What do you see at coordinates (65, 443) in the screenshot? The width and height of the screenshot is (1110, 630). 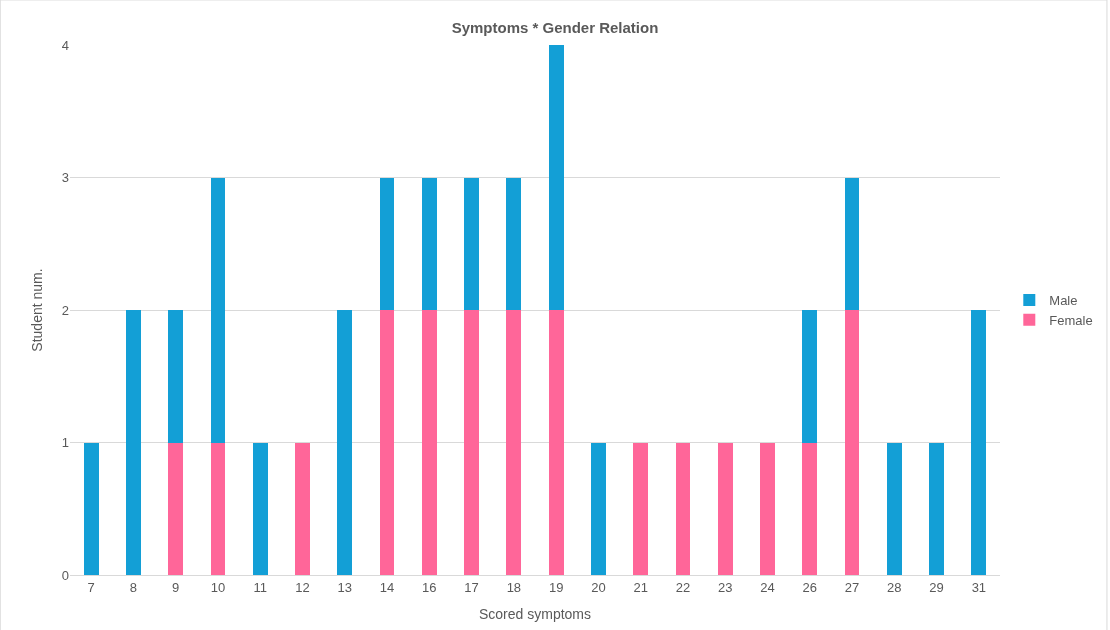 I see `y-tick-label: 1` at bounding box center [65, 443].